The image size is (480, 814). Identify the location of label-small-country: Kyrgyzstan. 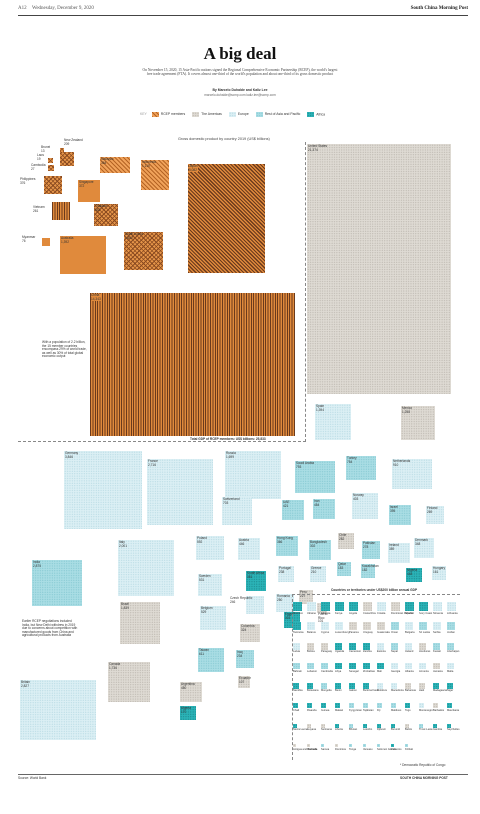
(355, 710).